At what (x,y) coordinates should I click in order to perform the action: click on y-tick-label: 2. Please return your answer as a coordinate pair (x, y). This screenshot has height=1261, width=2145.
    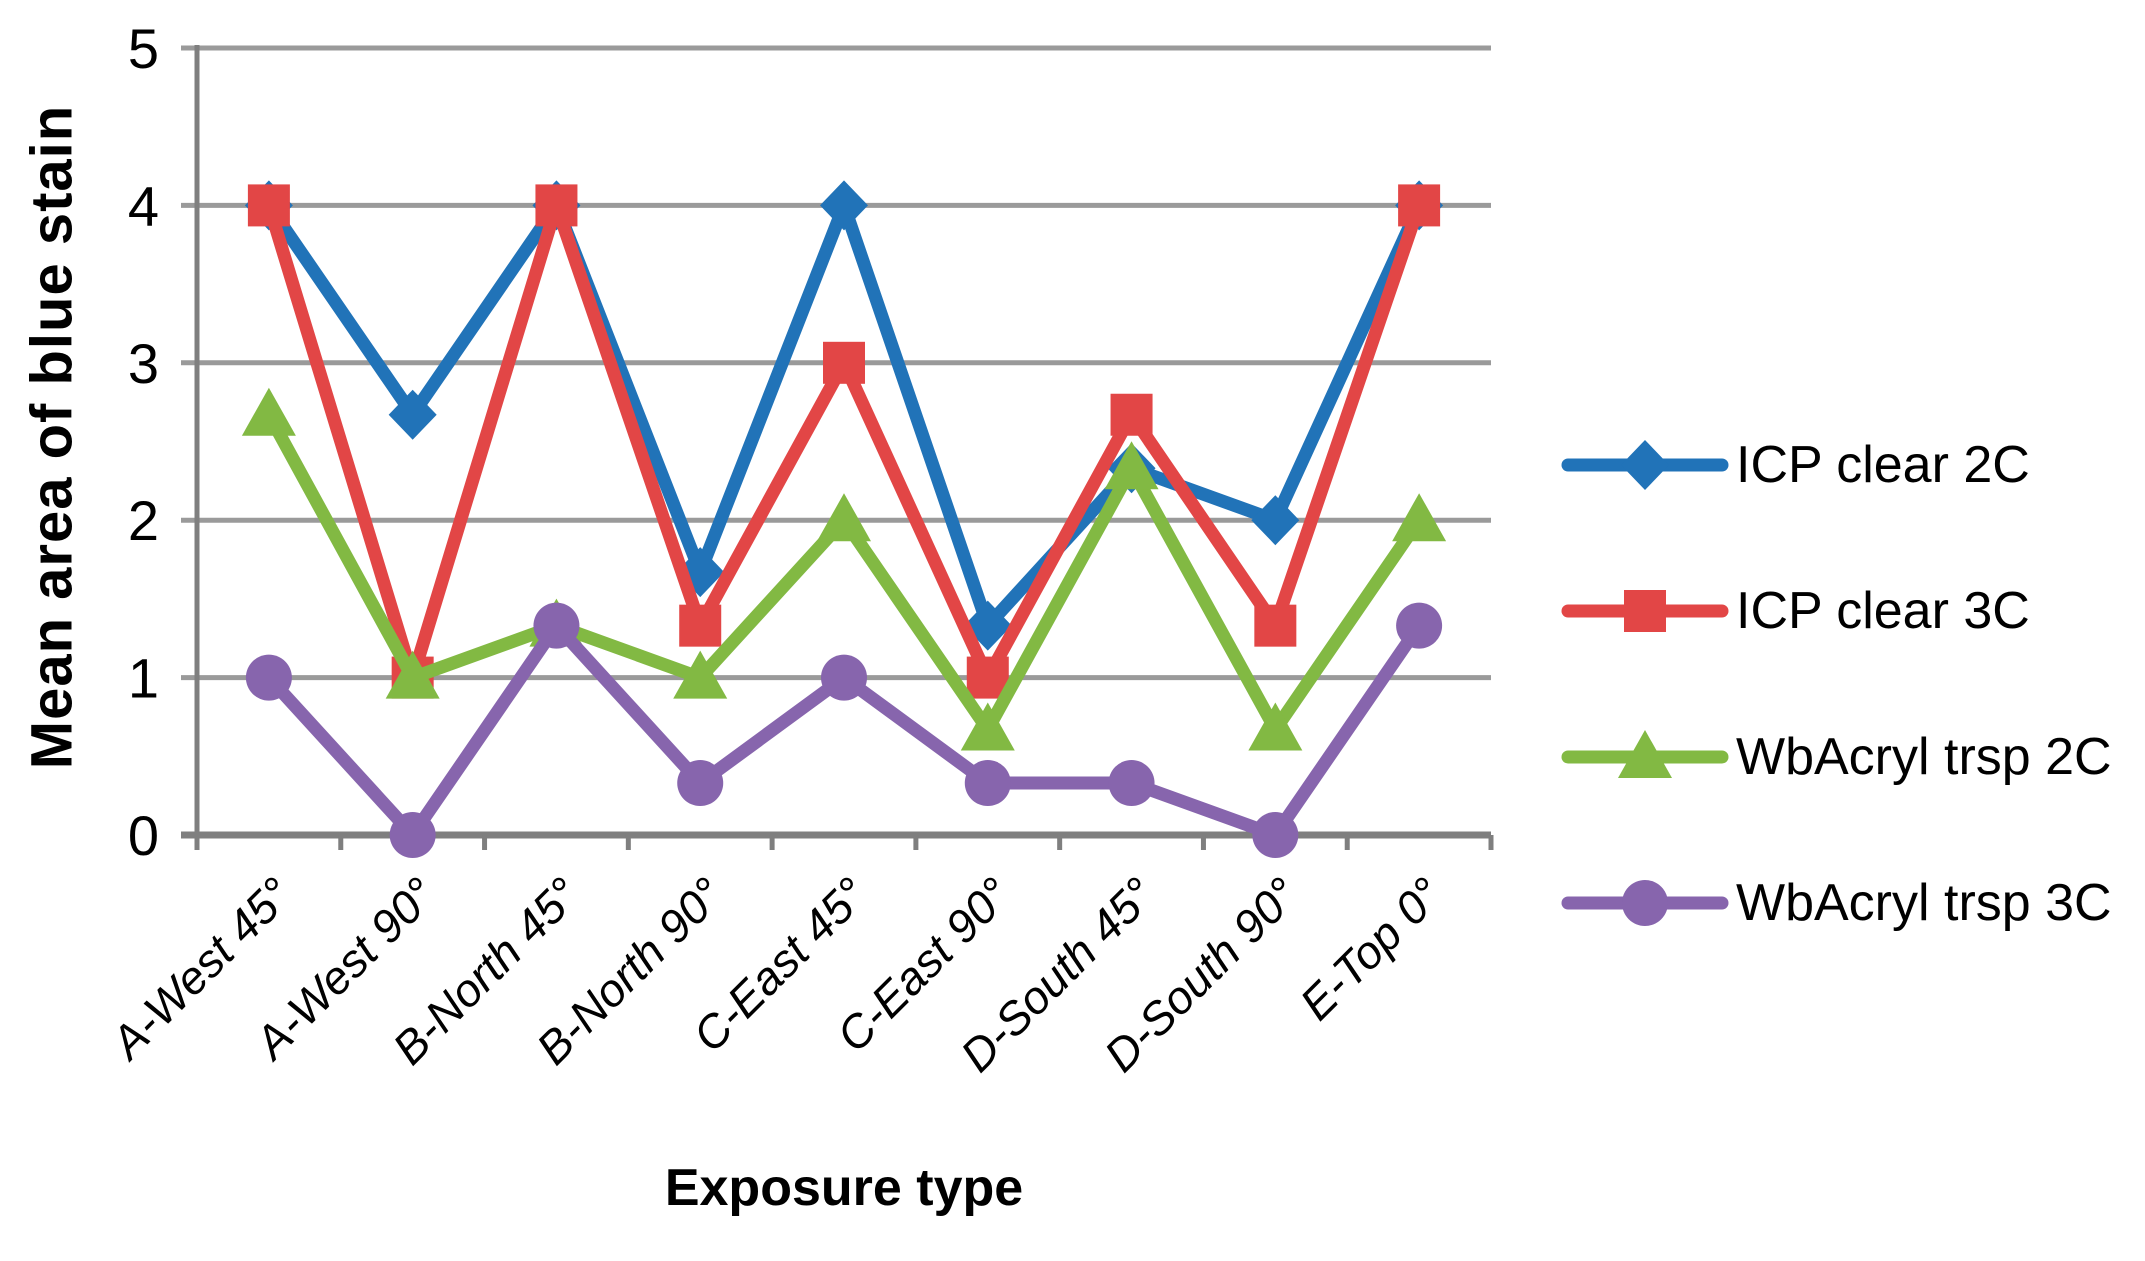
    Looking at the image, I should click on (143, 520).